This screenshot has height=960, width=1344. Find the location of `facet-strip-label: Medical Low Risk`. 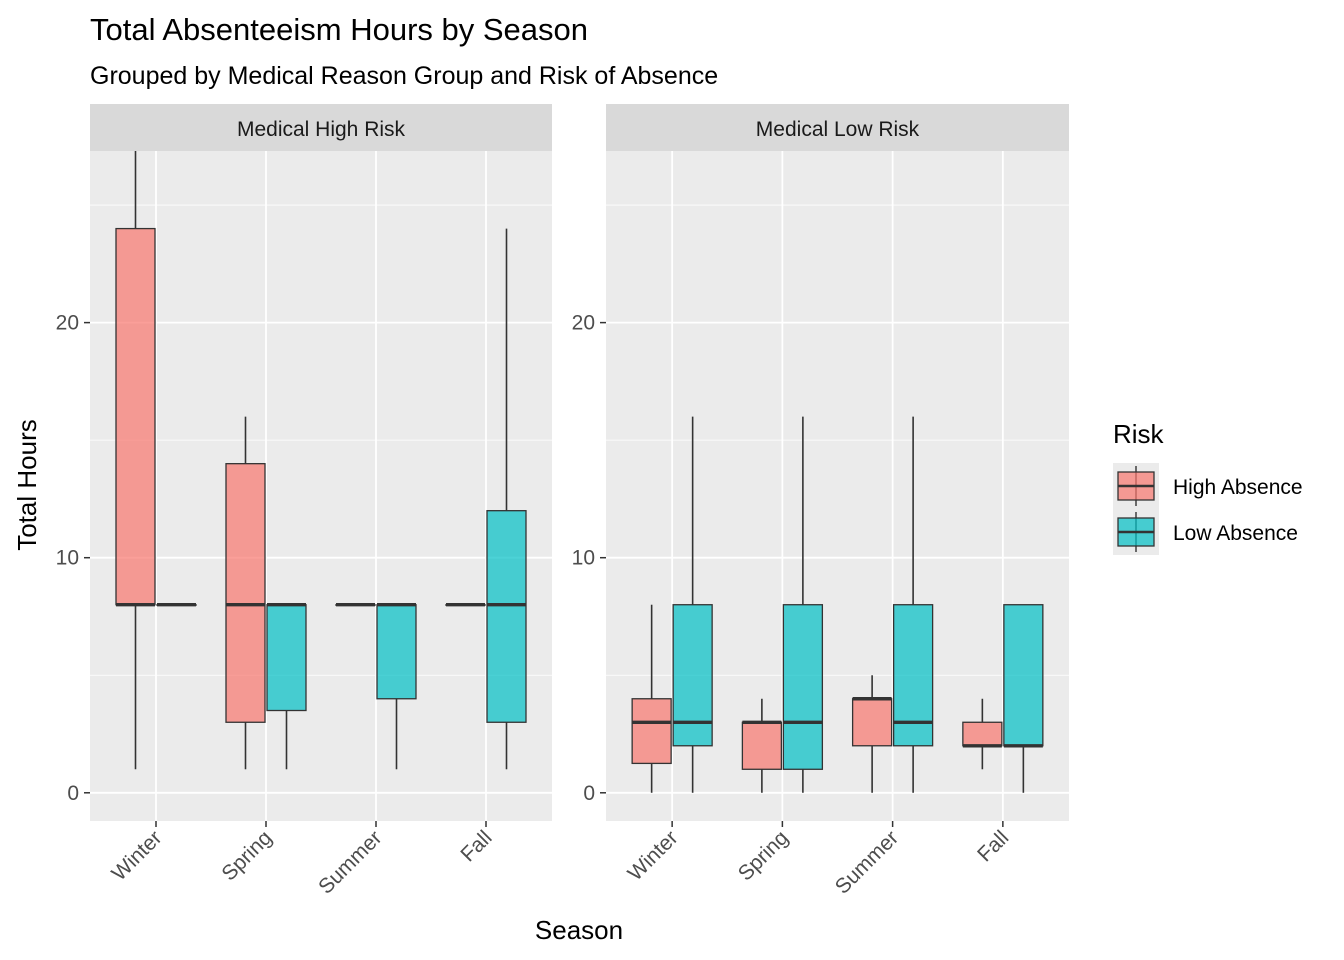

facet-strip-label: Medical Low Risk is located at coordinates (838, 129).